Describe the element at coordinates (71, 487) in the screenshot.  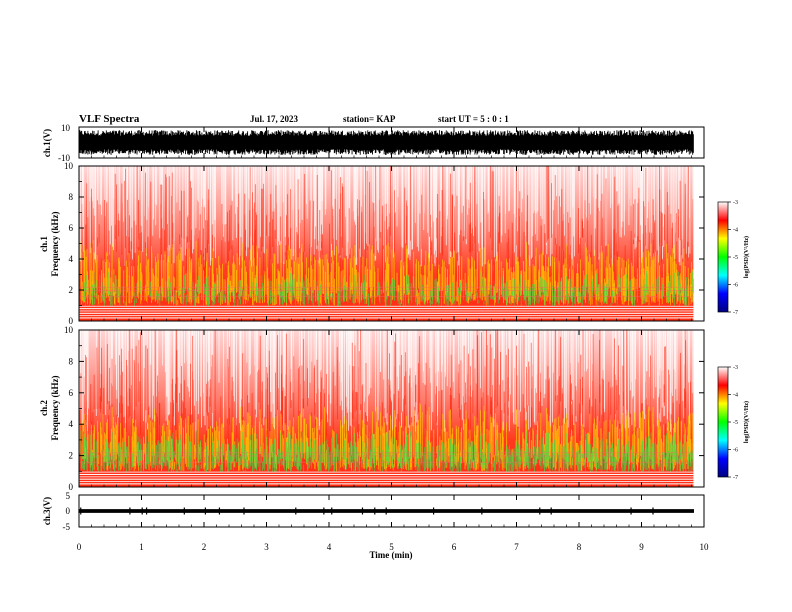
I see `ch2-spectrogram-ytick-label: 0` at that location.